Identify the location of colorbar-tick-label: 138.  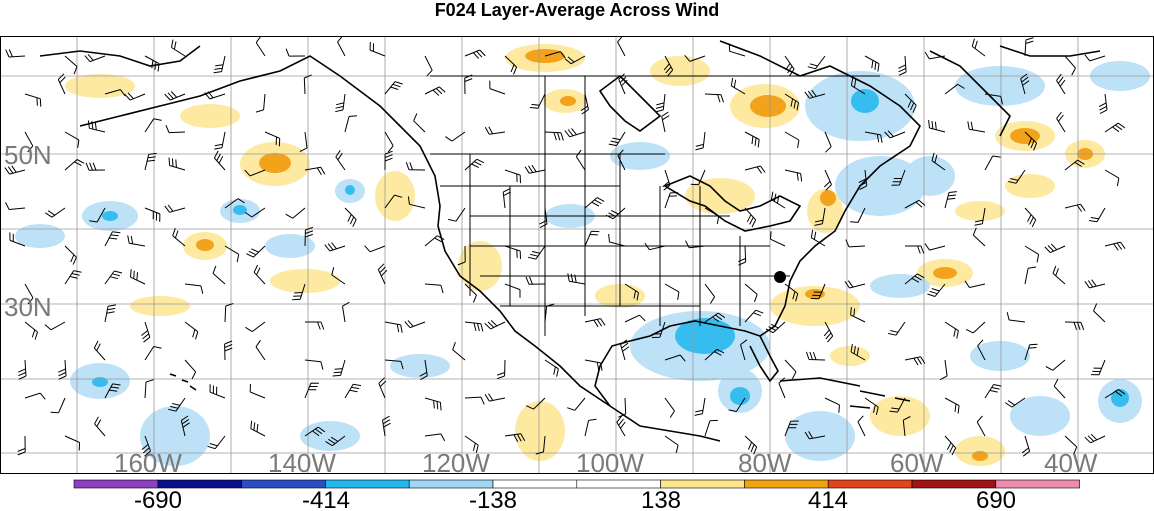
(661, 499).